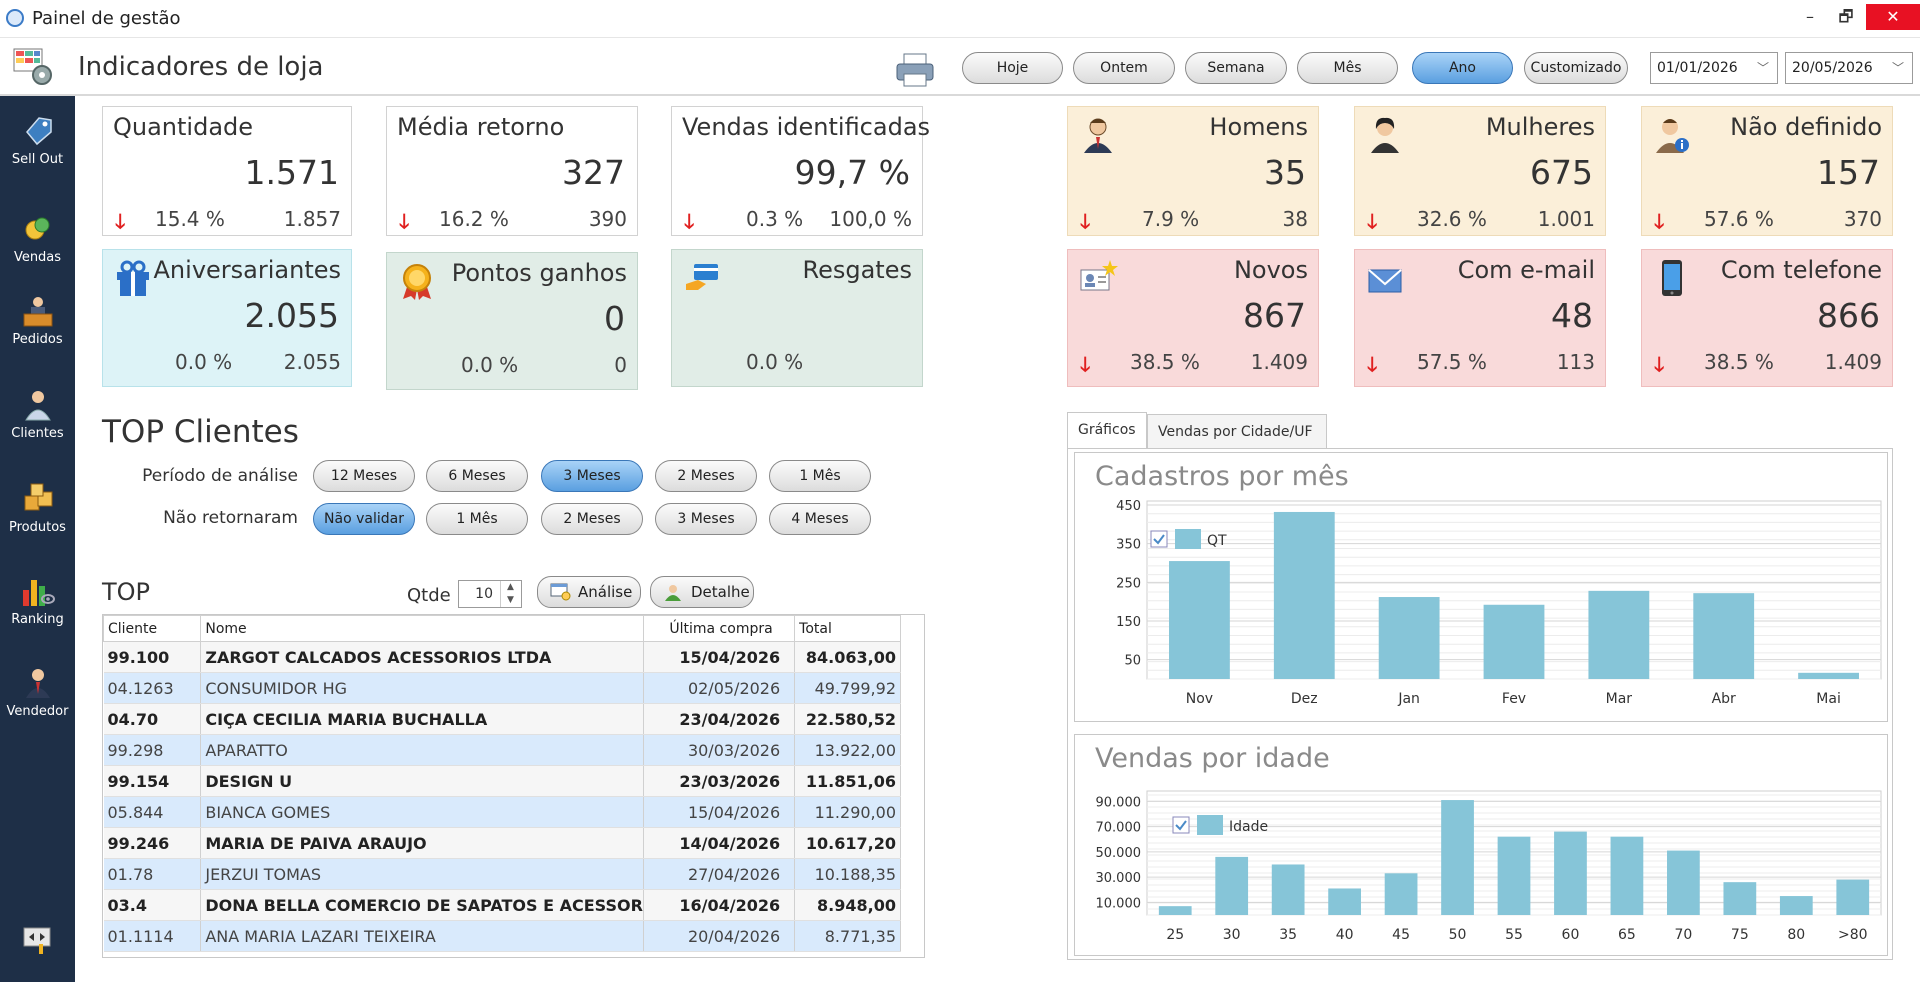 Image resolution: width=1920 pixels, height=982 pixels. I want to click on periodo-option-4: 1 Mês, so click(820, 476).